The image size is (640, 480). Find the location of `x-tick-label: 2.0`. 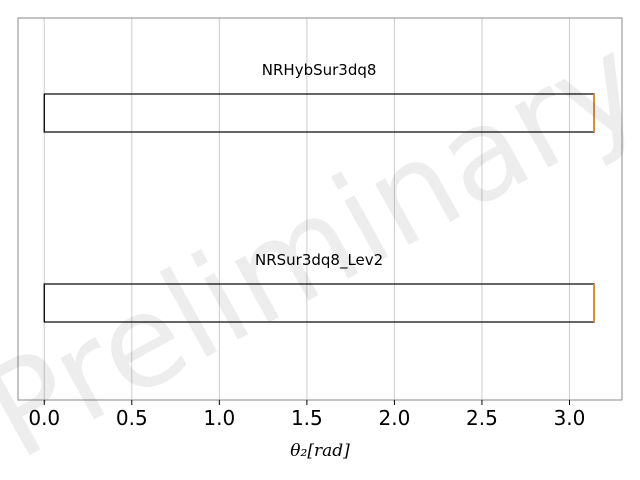

x-tick-label: 2.0 is located at coordinates (394, 418).